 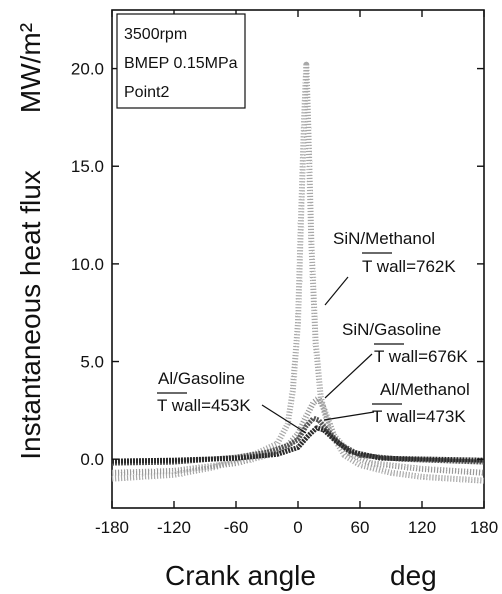 What do you see at coordinates (409, 266) in the screenshot?
I see `twall-sin-methanol: T wall=762K` at bounding box center [409, 266].